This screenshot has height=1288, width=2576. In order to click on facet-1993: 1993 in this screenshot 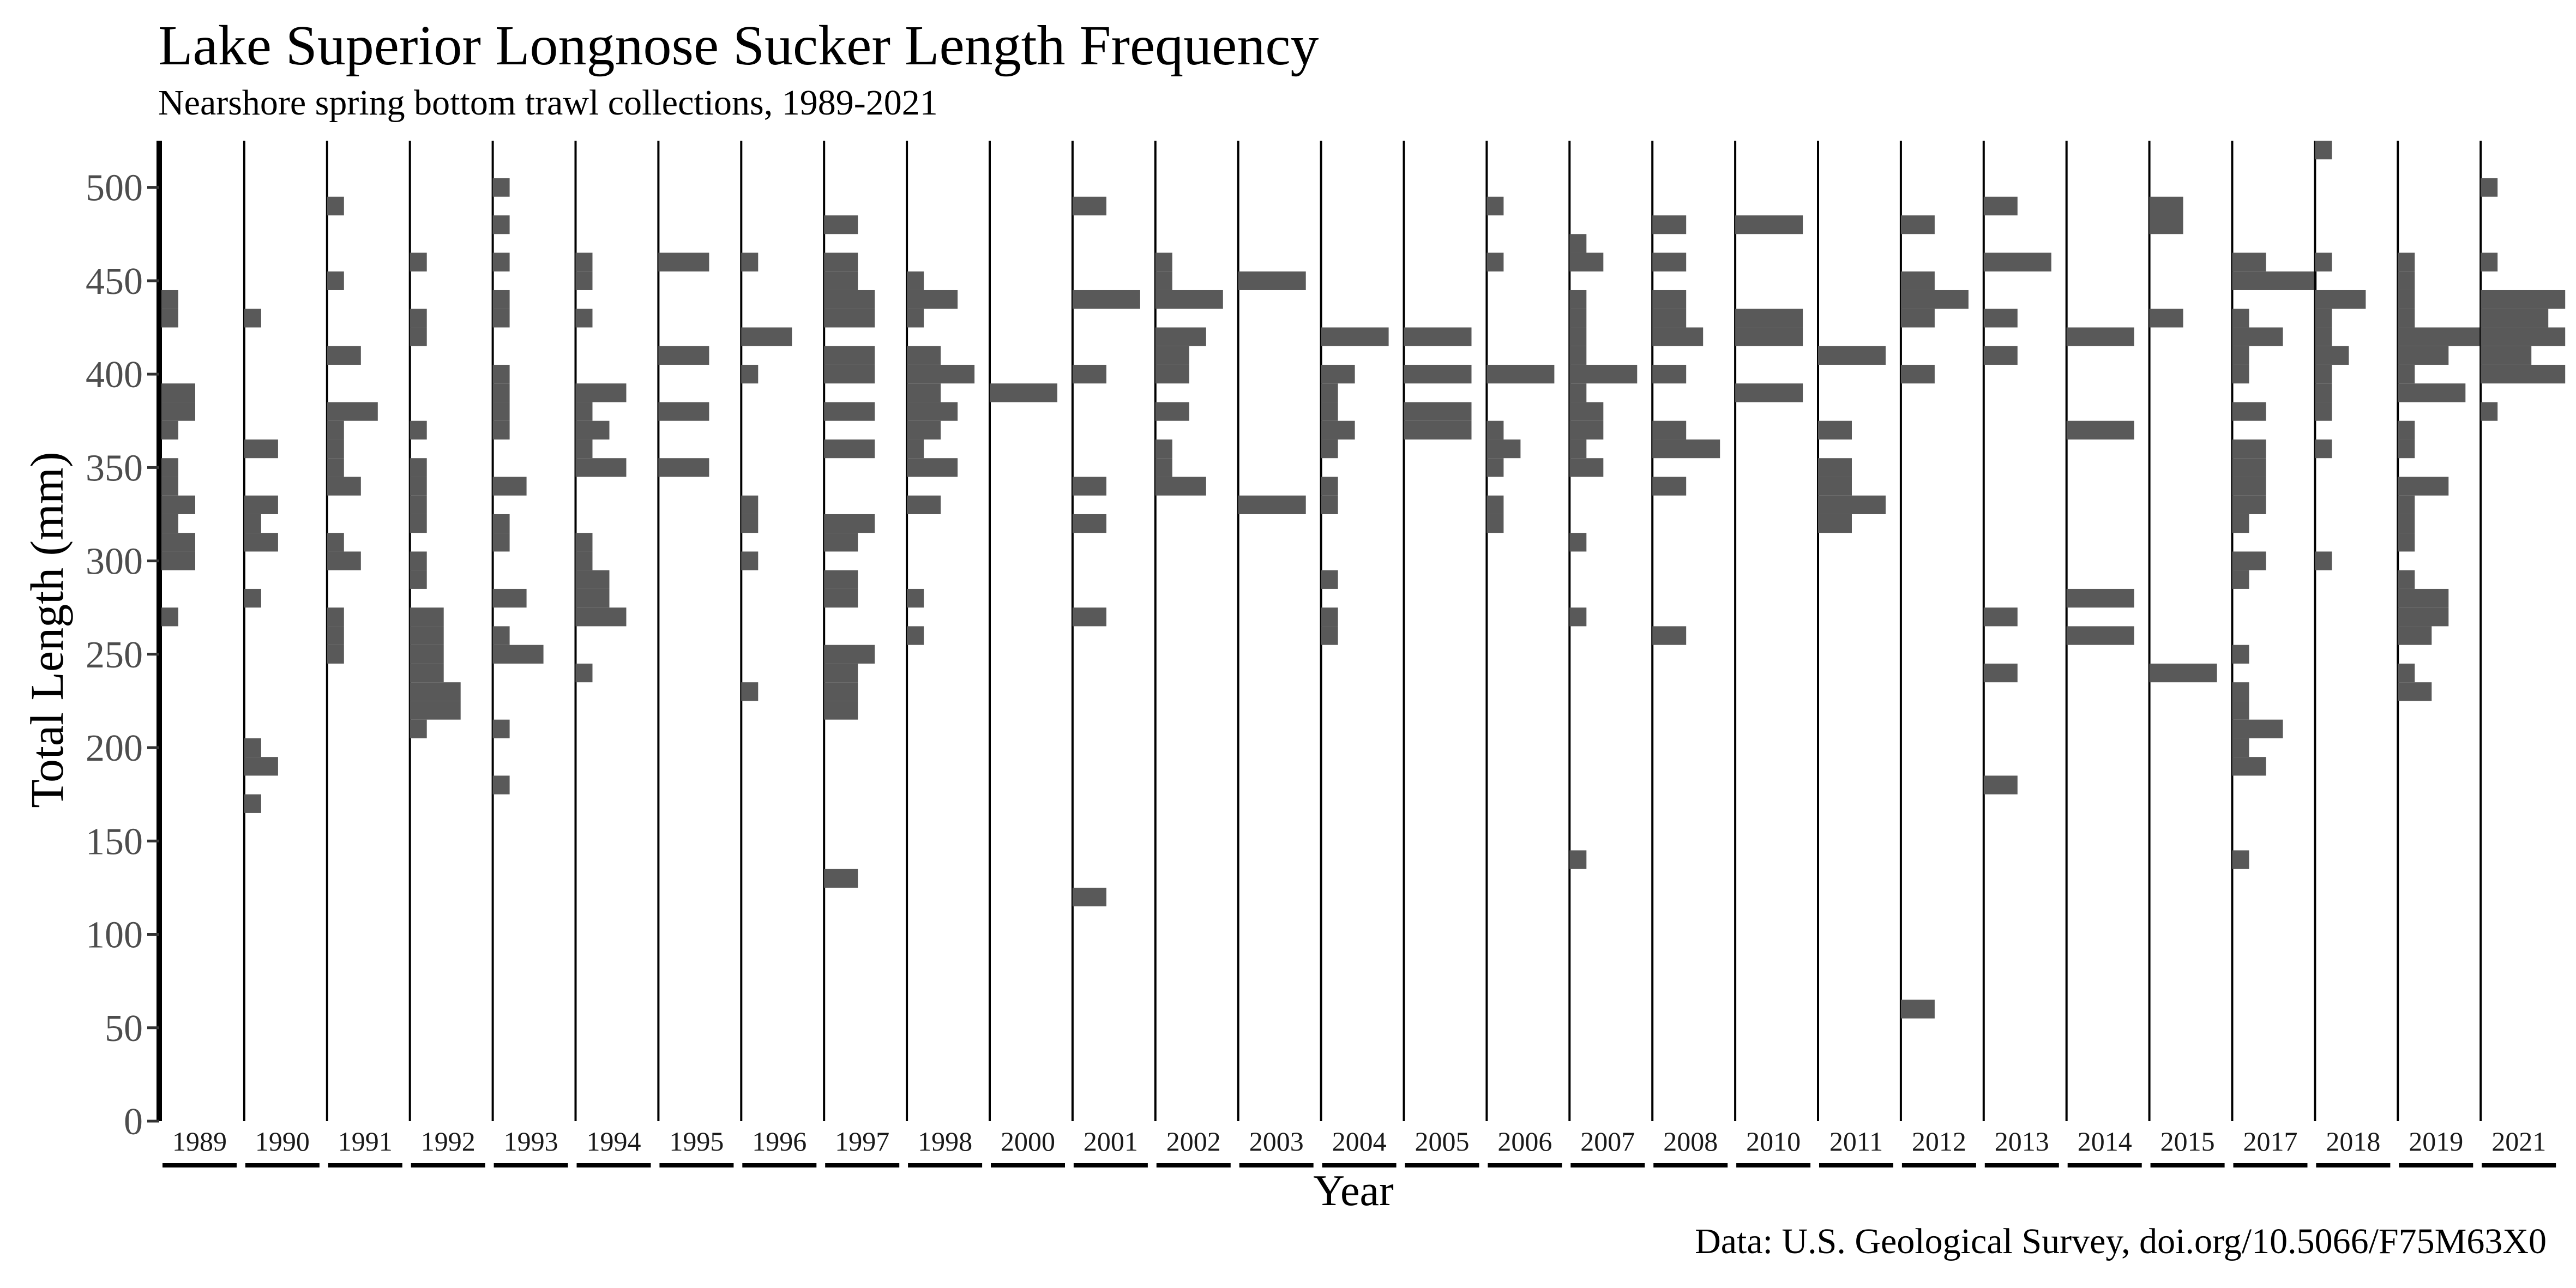, I will do `click(529, 654)`.